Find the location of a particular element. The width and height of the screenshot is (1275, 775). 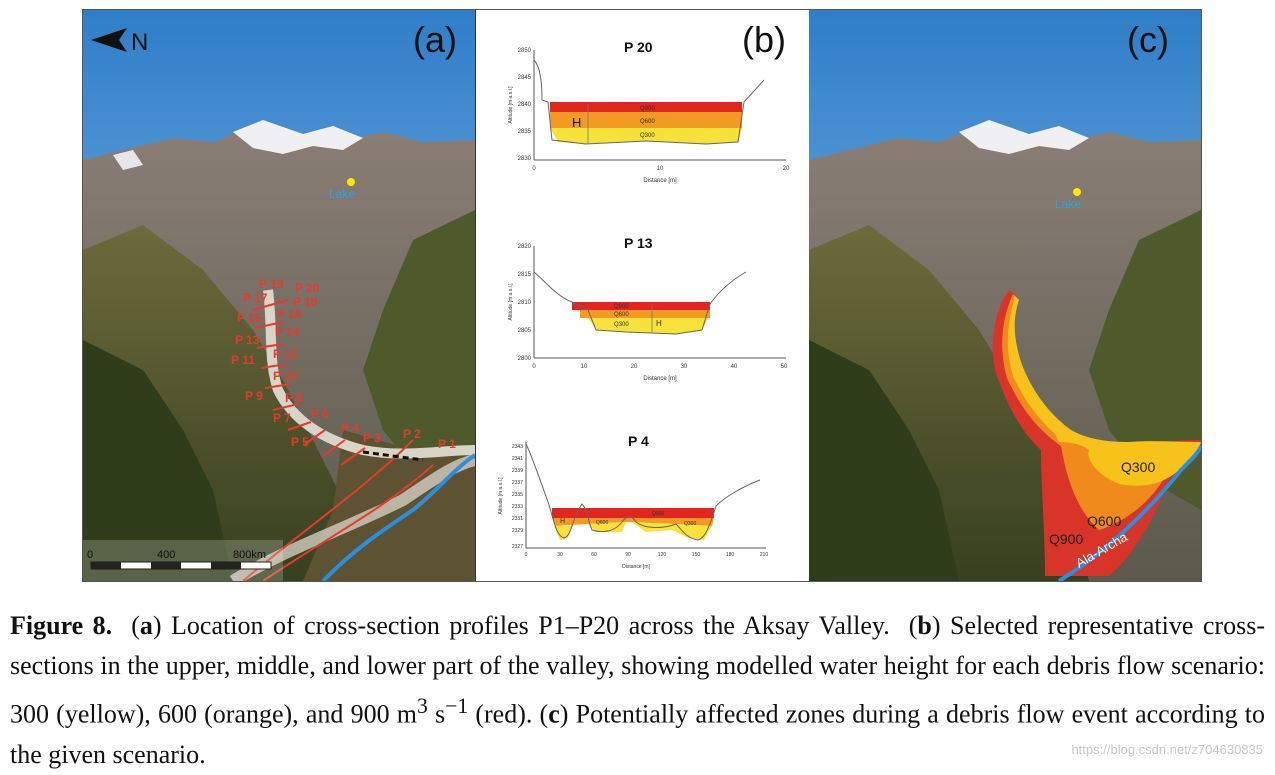

north-label: N is located at coordinates (139, 42).